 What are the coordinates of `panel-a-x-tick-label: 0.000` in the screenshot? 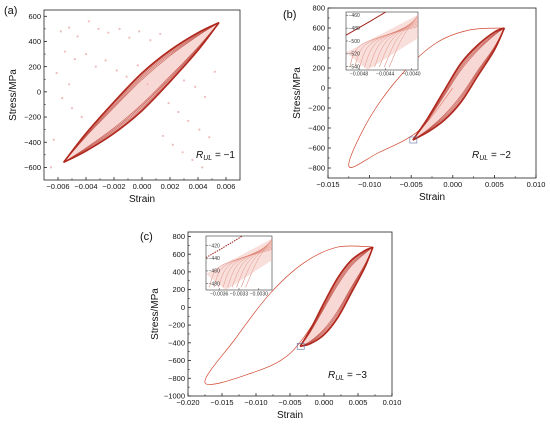 It's located at (142, 186).